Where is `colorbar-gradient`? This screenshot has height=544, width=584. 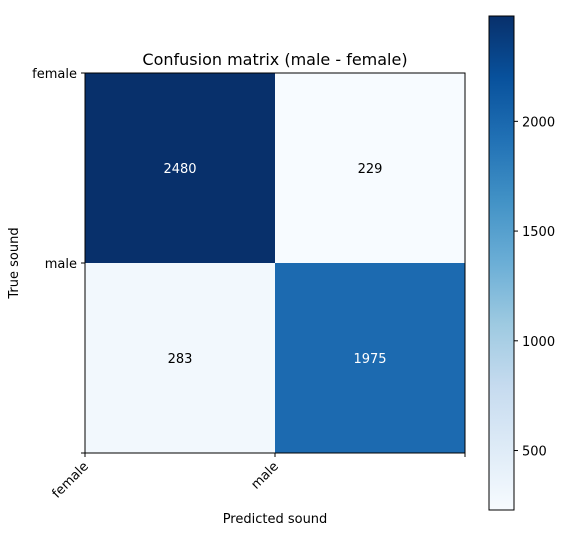
colorbar-gradient is located at coordinates (501, 263).